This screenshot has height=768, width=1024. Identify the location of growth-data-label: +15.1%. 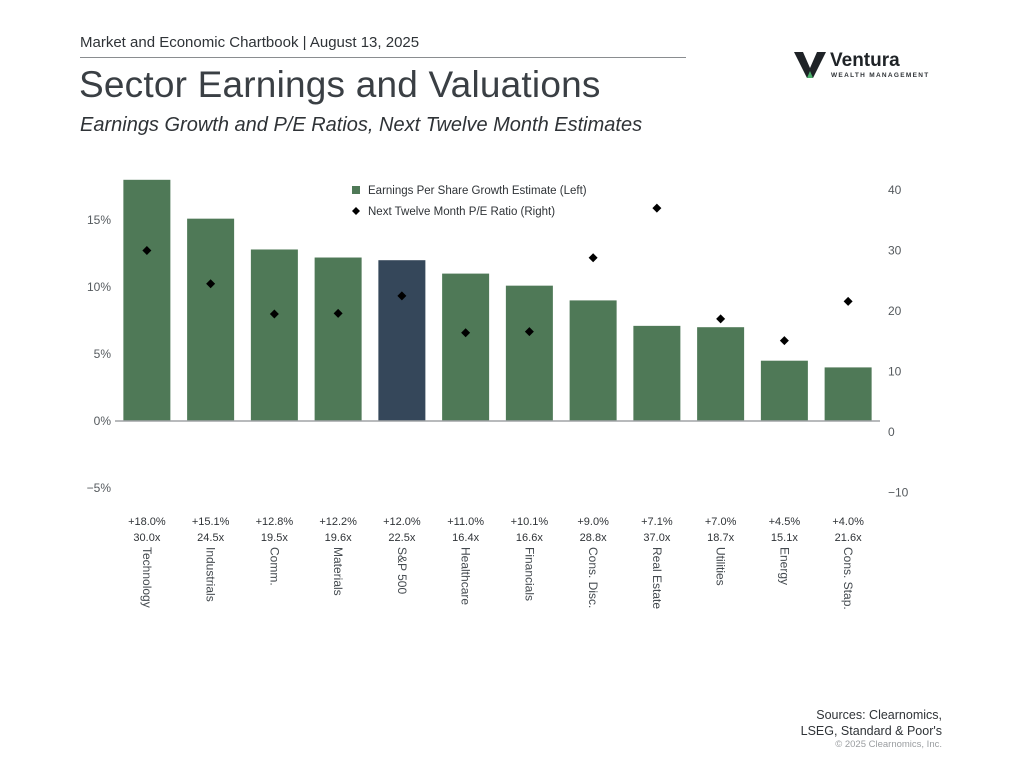
(211, 522).